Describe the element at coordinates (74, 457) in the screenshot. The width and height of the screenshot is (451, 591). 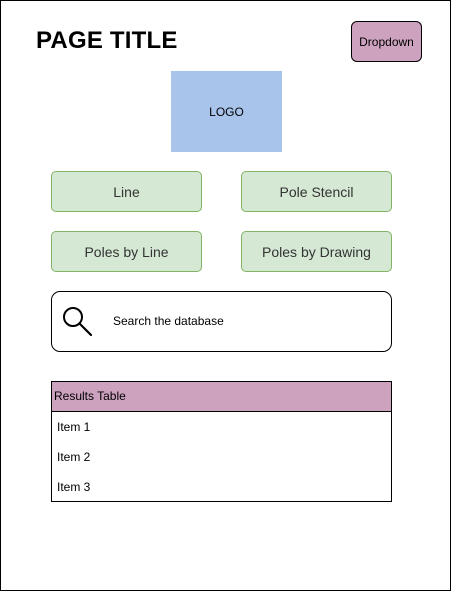
I see `table-row: Item 2` at that location.